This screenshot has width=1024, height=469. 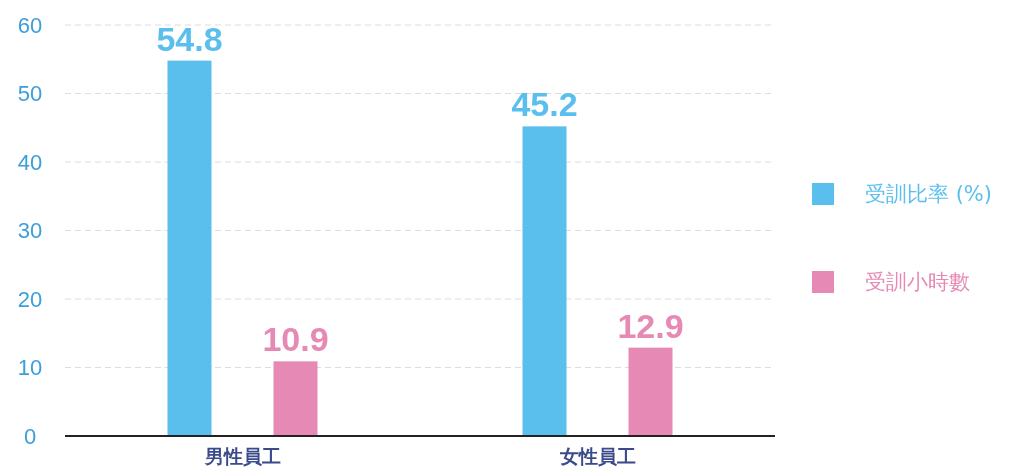 What do you see at coordinates (30, 162) in the screenshot?
I see `y-tick-label: 40` at bounding box center [30, 162].